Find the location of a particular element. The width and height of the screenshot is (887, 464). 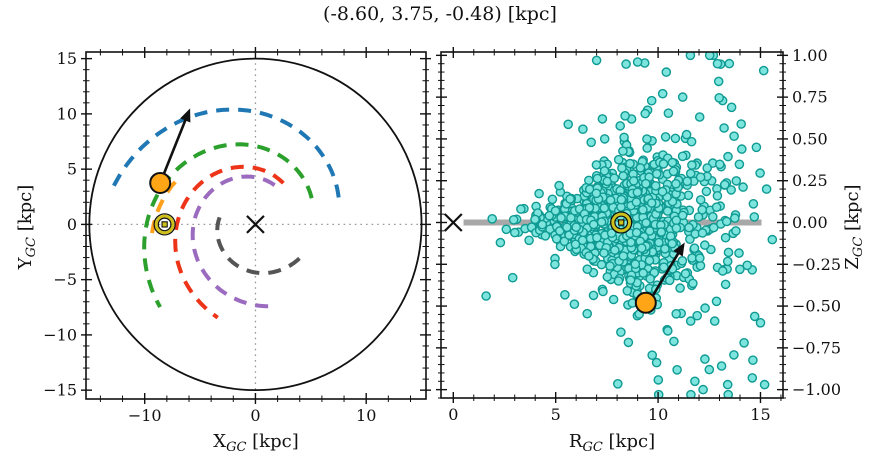

xy-yaxis-label-unit: [kpc] is located at coordinates (25, 211).